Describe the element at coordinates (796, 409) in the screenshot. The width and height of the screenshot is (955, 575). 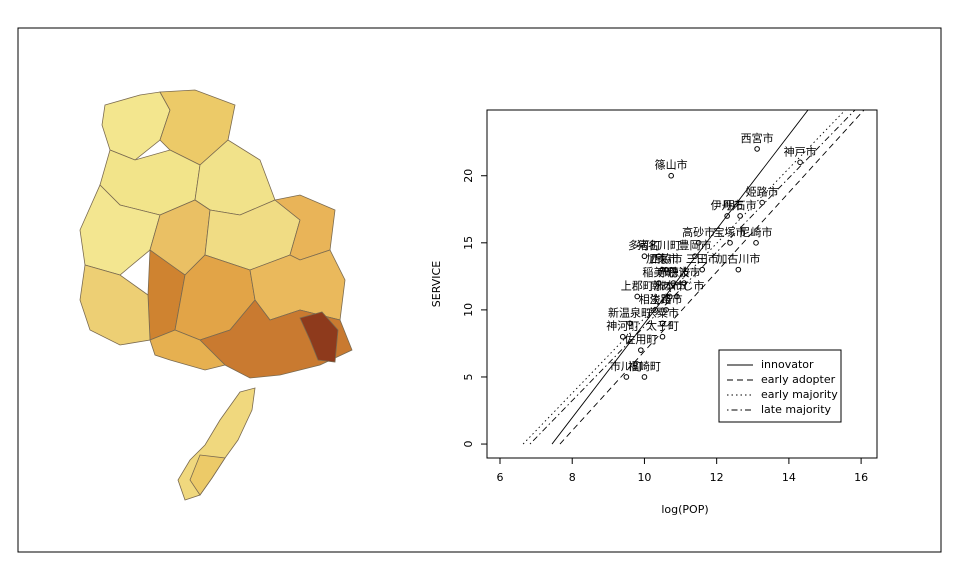
I see `legend-label: late majority` at that location.